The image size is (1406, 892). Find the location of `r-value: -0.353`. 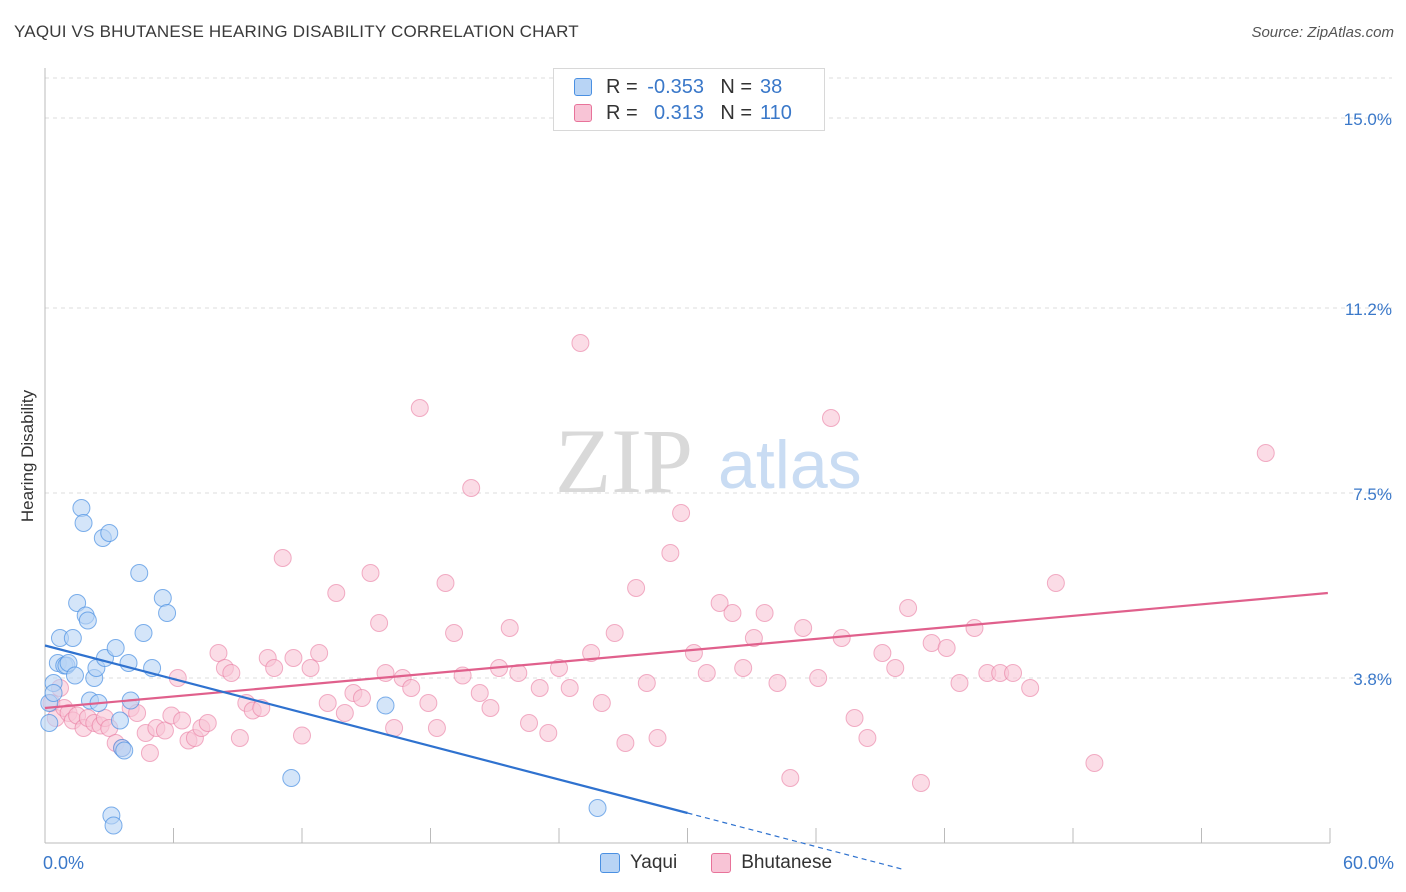

r-value: -0.353 is located at coordinates (675, 86).